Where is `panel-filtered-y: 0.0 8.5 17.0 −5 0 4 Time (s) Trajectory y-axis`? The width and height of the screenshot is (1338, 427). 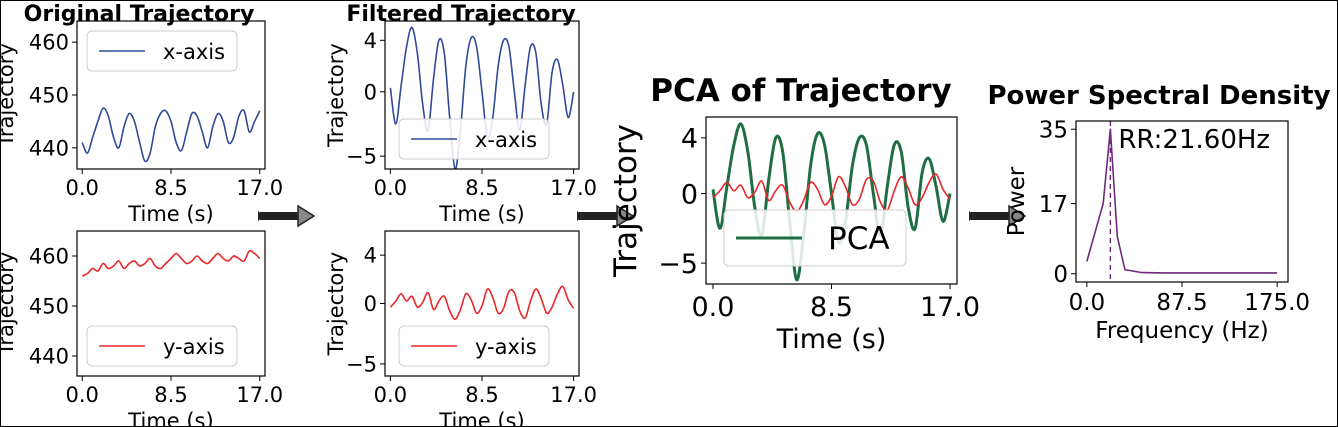
panel-filtered-y: 0.0 8.5 17.0 −5 0 4 Time (s) Trajectory y-axis is located at coordinates (460, 328).